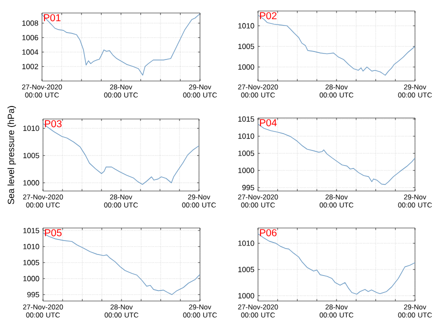  Describe the element at coordinates (52, 18) in the screenshot. I see `chart-title: P01` at that location.